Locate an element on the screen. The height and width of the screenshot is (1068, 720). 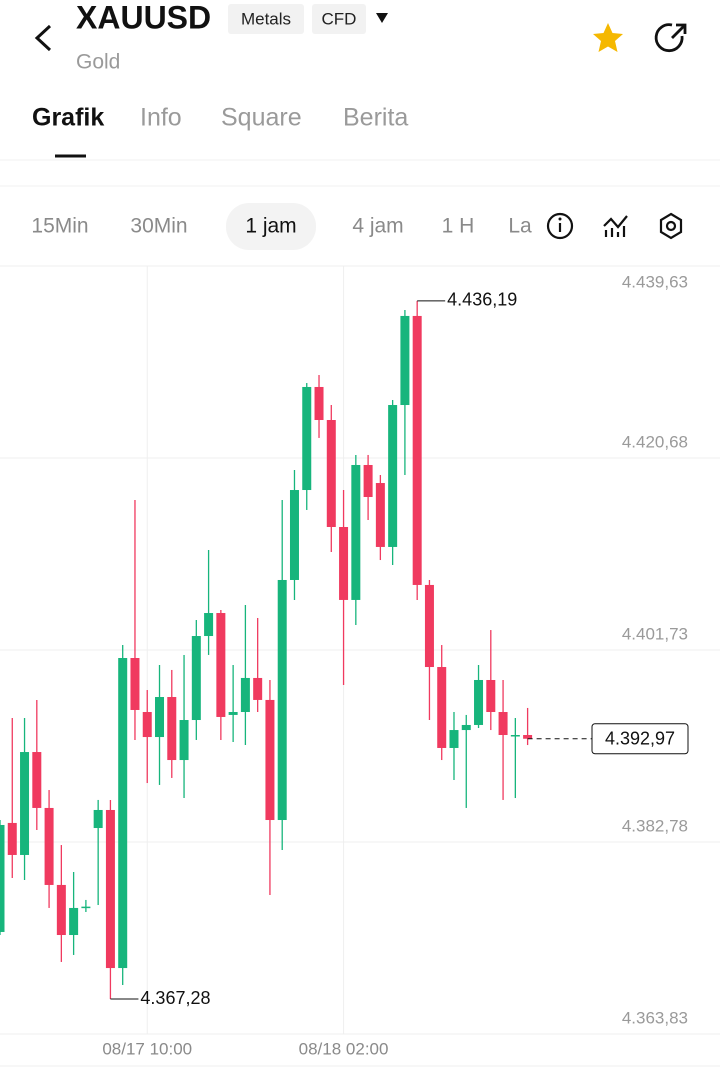
interval: La is located at coordinates (520, 226).